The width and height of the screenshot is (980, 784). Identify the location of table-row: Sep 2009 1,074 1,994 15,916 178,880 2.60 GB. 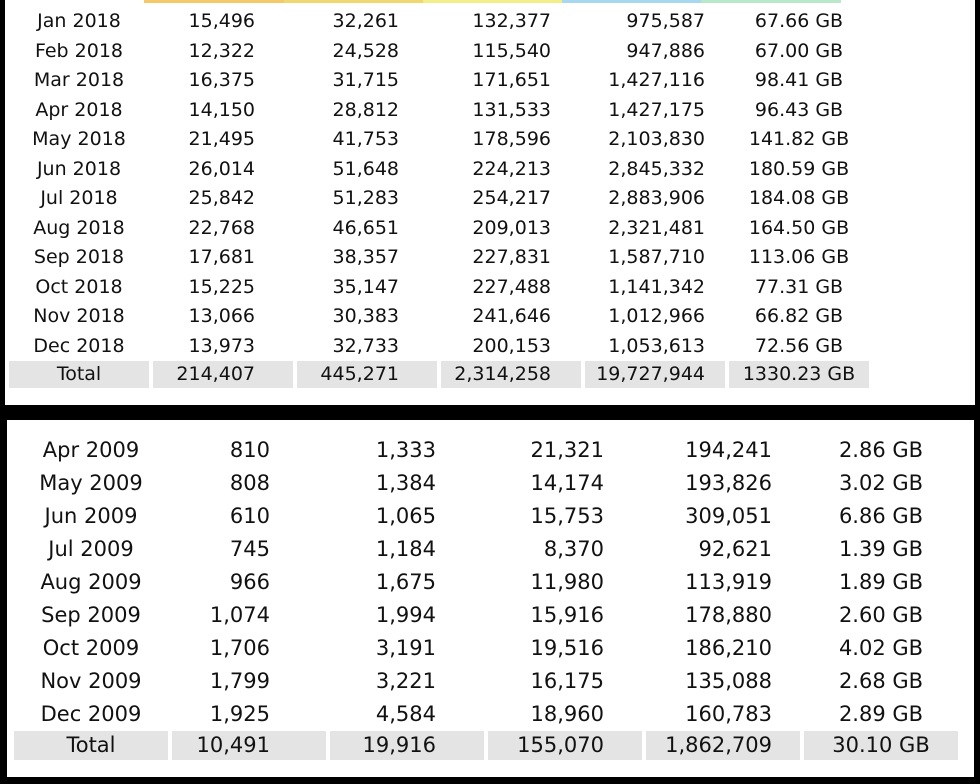
(486, 615).